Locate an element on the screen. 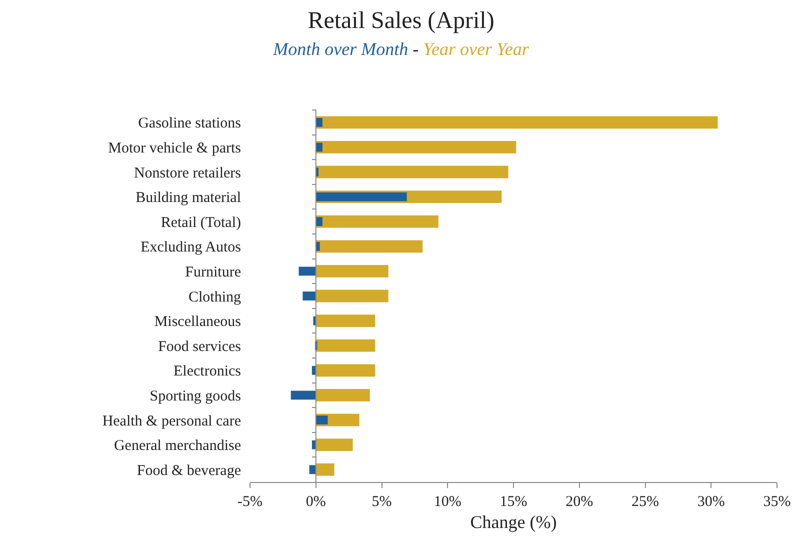 This screenshot has height=557, width=802. y-tick-label: Building material is located at coordinates (188, 198).